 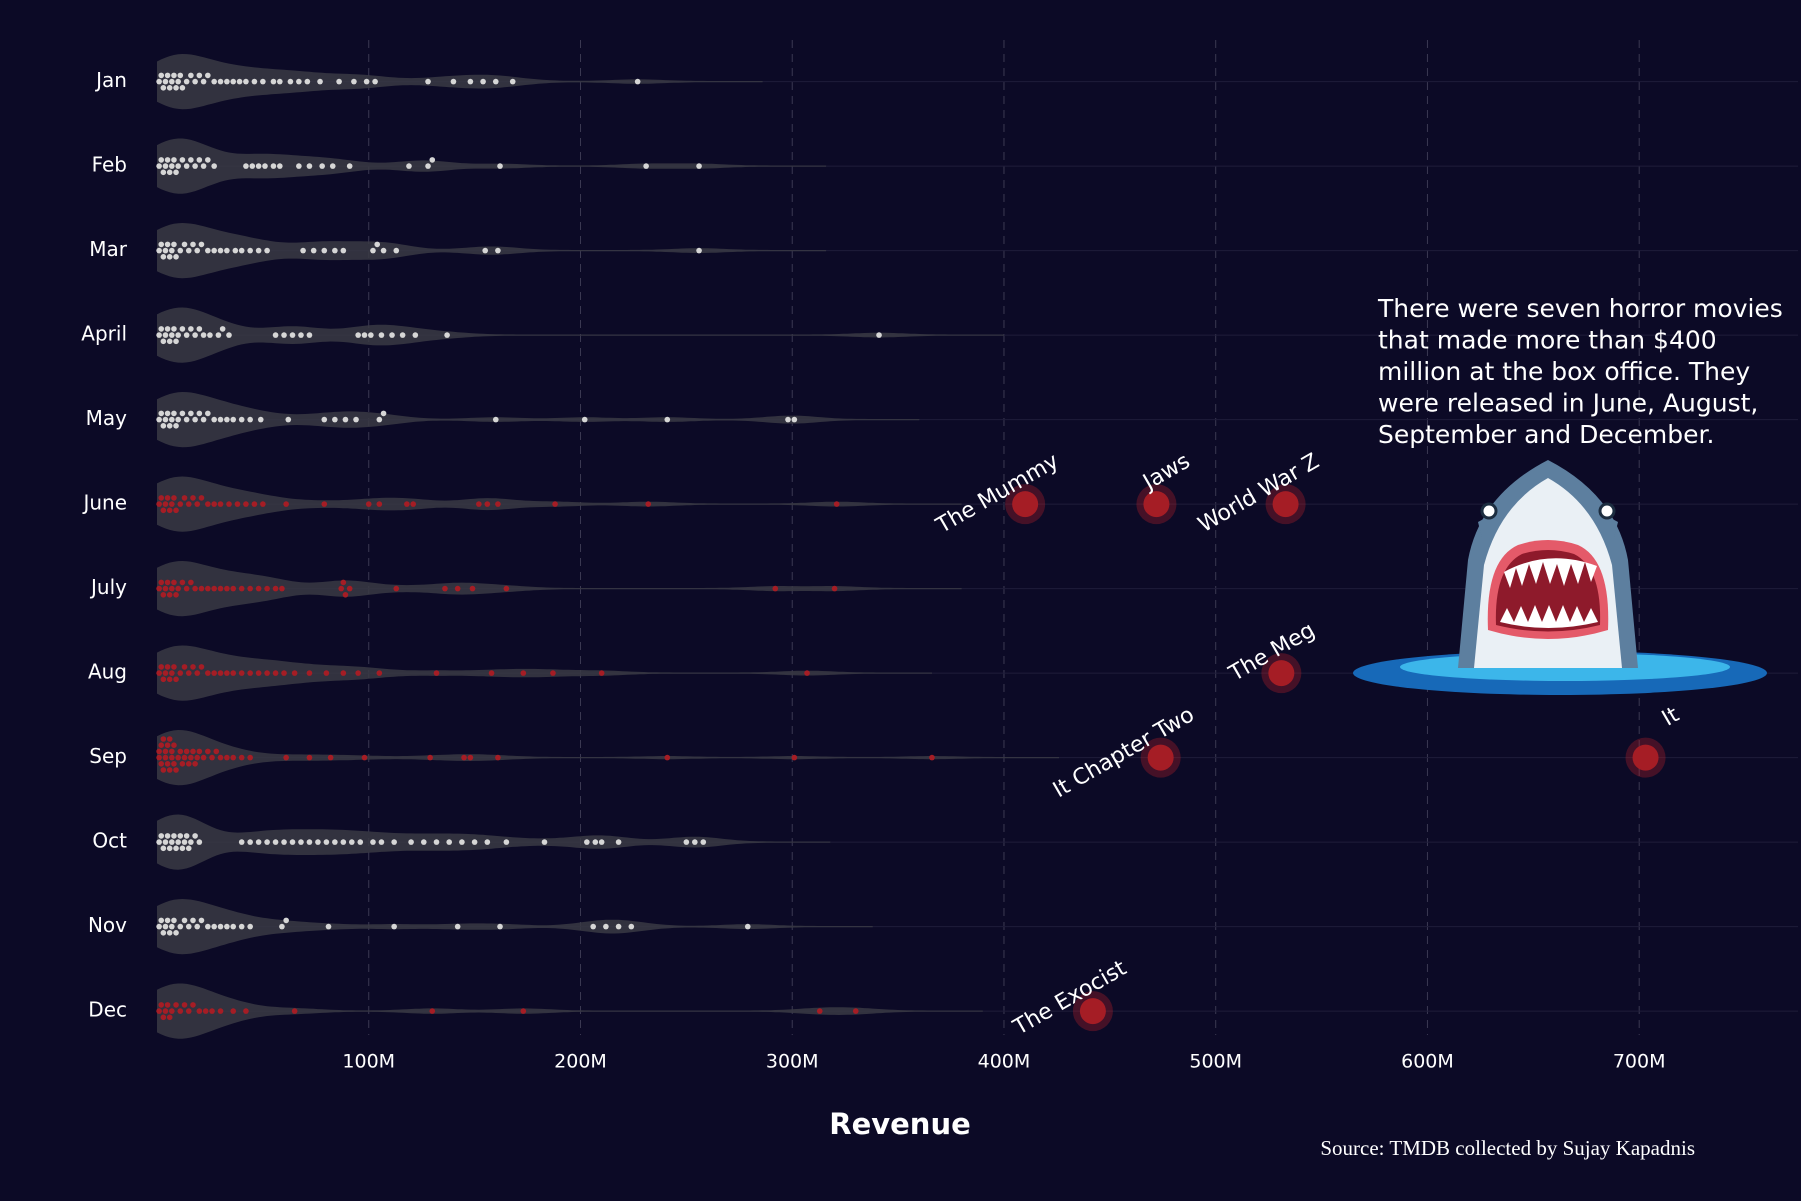 I want to click on y-tick-label: Dec, so click(x=107, y=1010).